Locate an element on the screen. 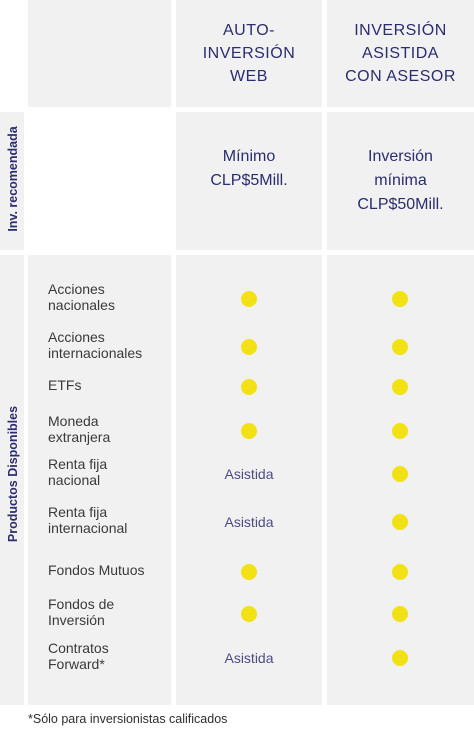  column-header-web: AUTO- INVERSIÓN WEB is located at coordinates (249, 53).